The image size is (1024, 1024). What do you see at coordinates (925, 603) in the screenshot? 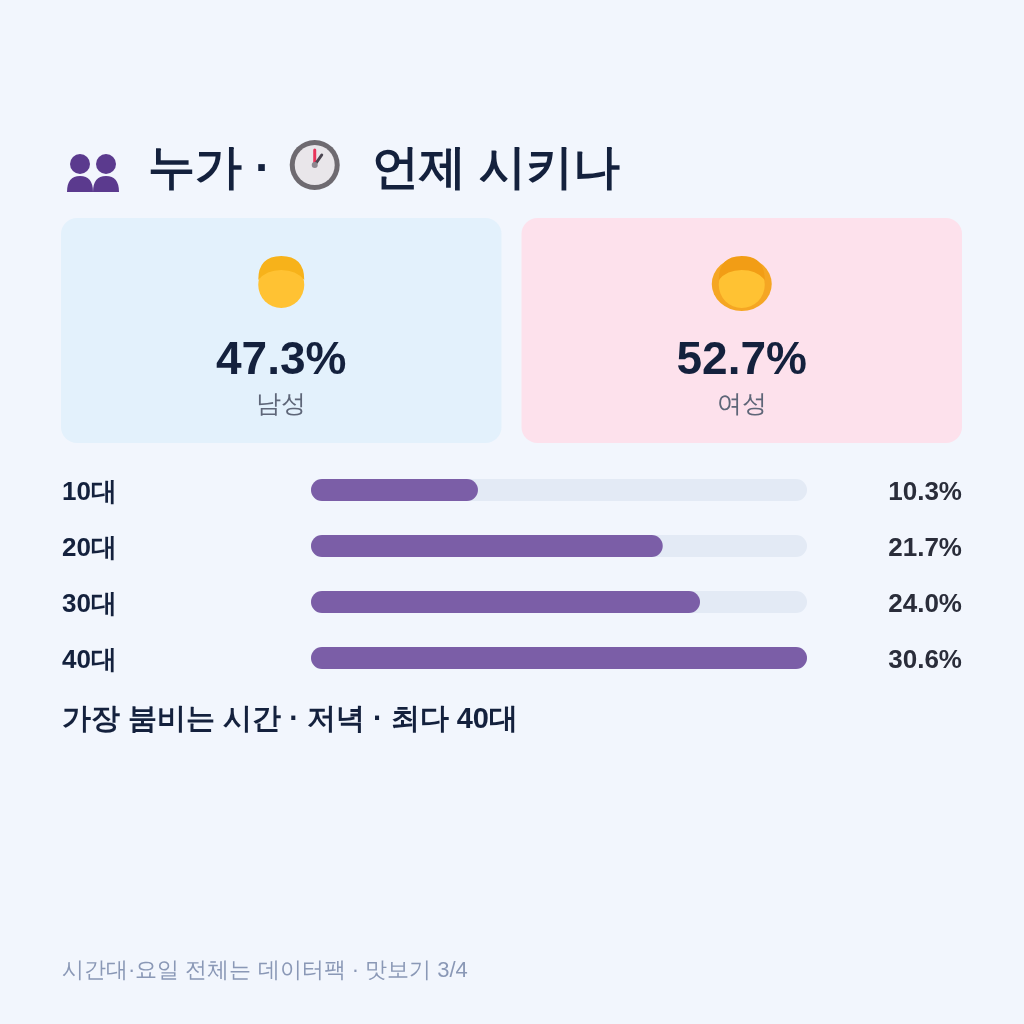
I see `data-label: 24.0%` at bounding box center [925, 603].